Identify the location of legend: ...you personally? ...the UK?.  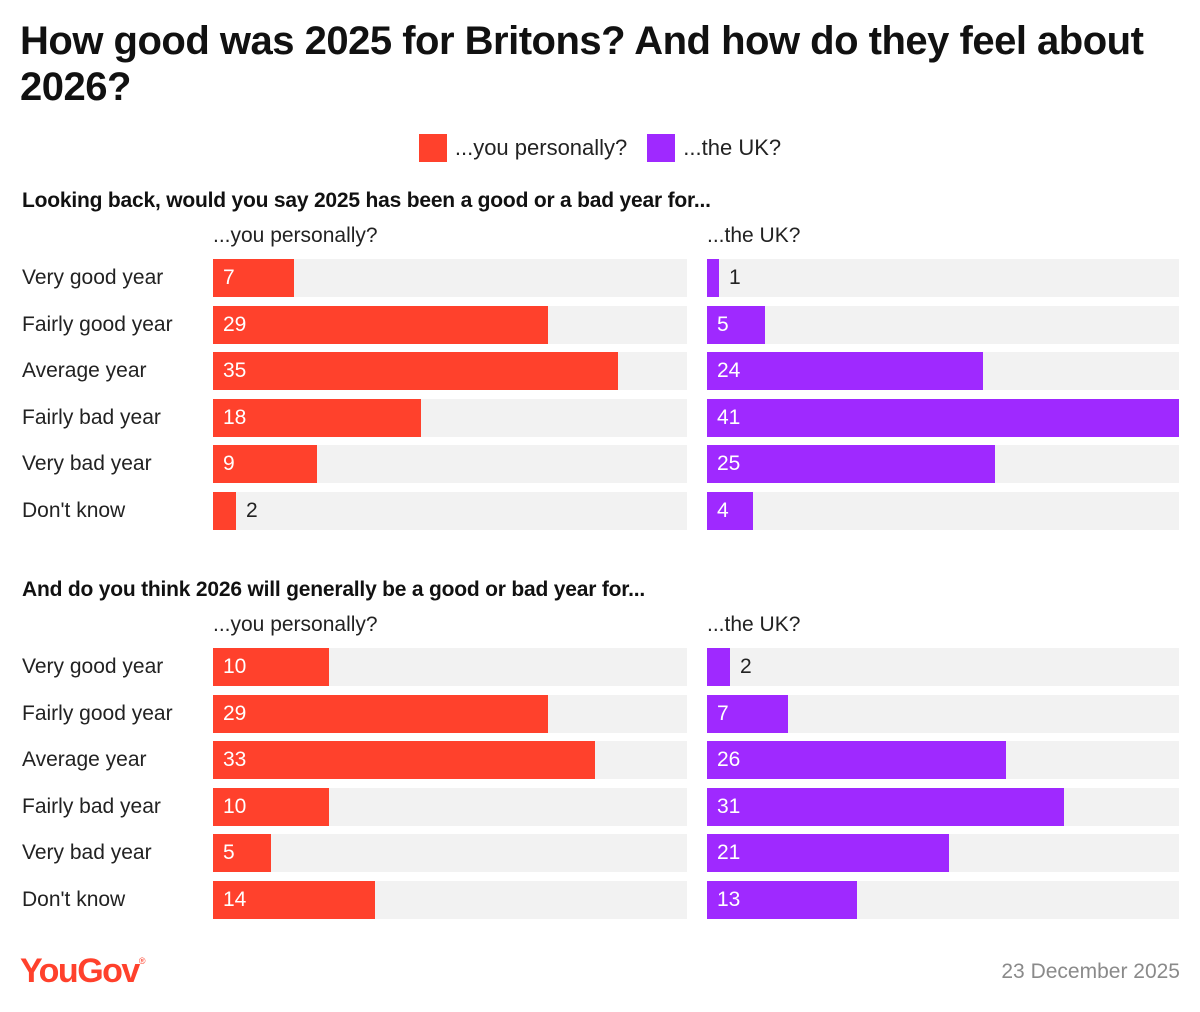
(600, 148).